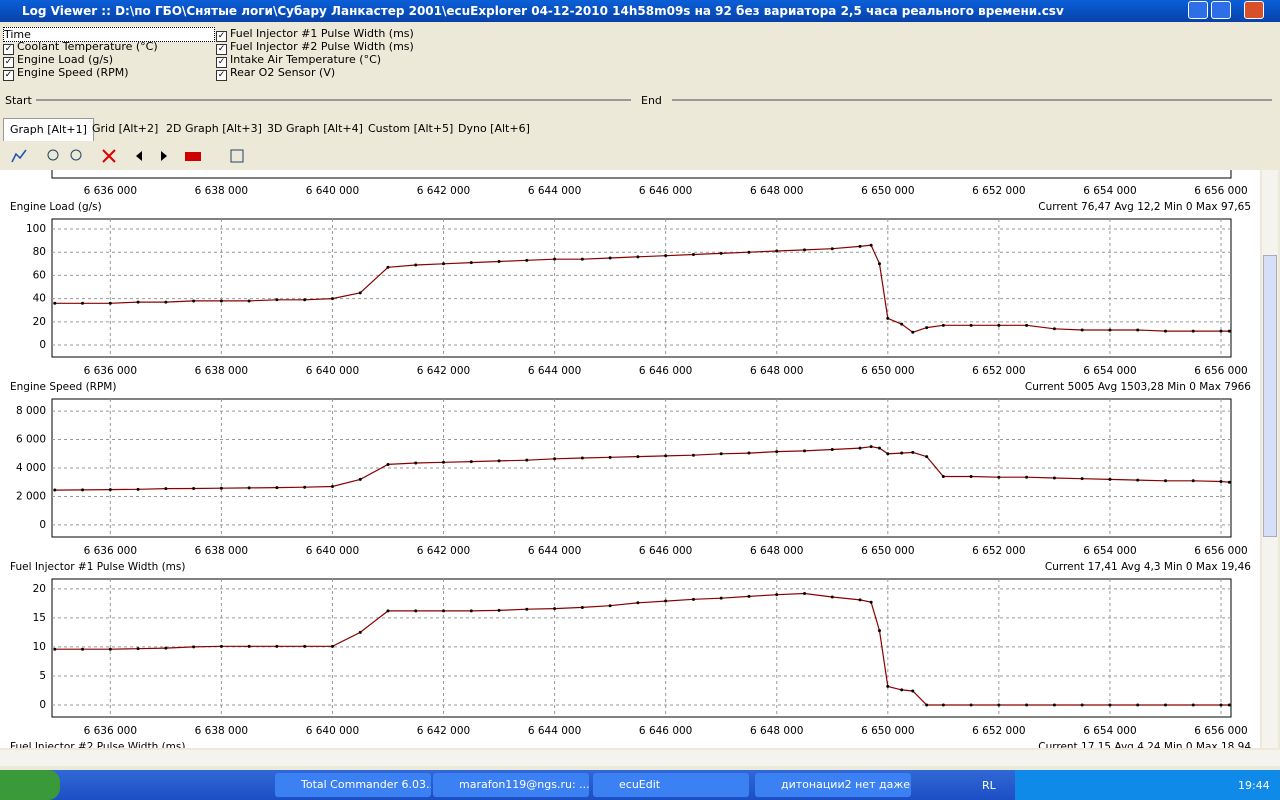 Image resolution: width=1280 pixels, height=800 pixels. Describe the element at coordinates (19, 156) in the screenshot. I see `chart-icon` at that location.